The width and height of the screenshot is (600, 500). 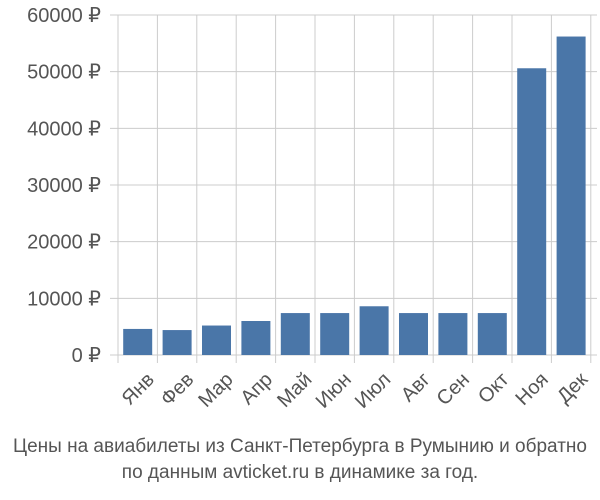 I want to click on y-tick-label: 30000 ₽, so click(x=64, y=186).